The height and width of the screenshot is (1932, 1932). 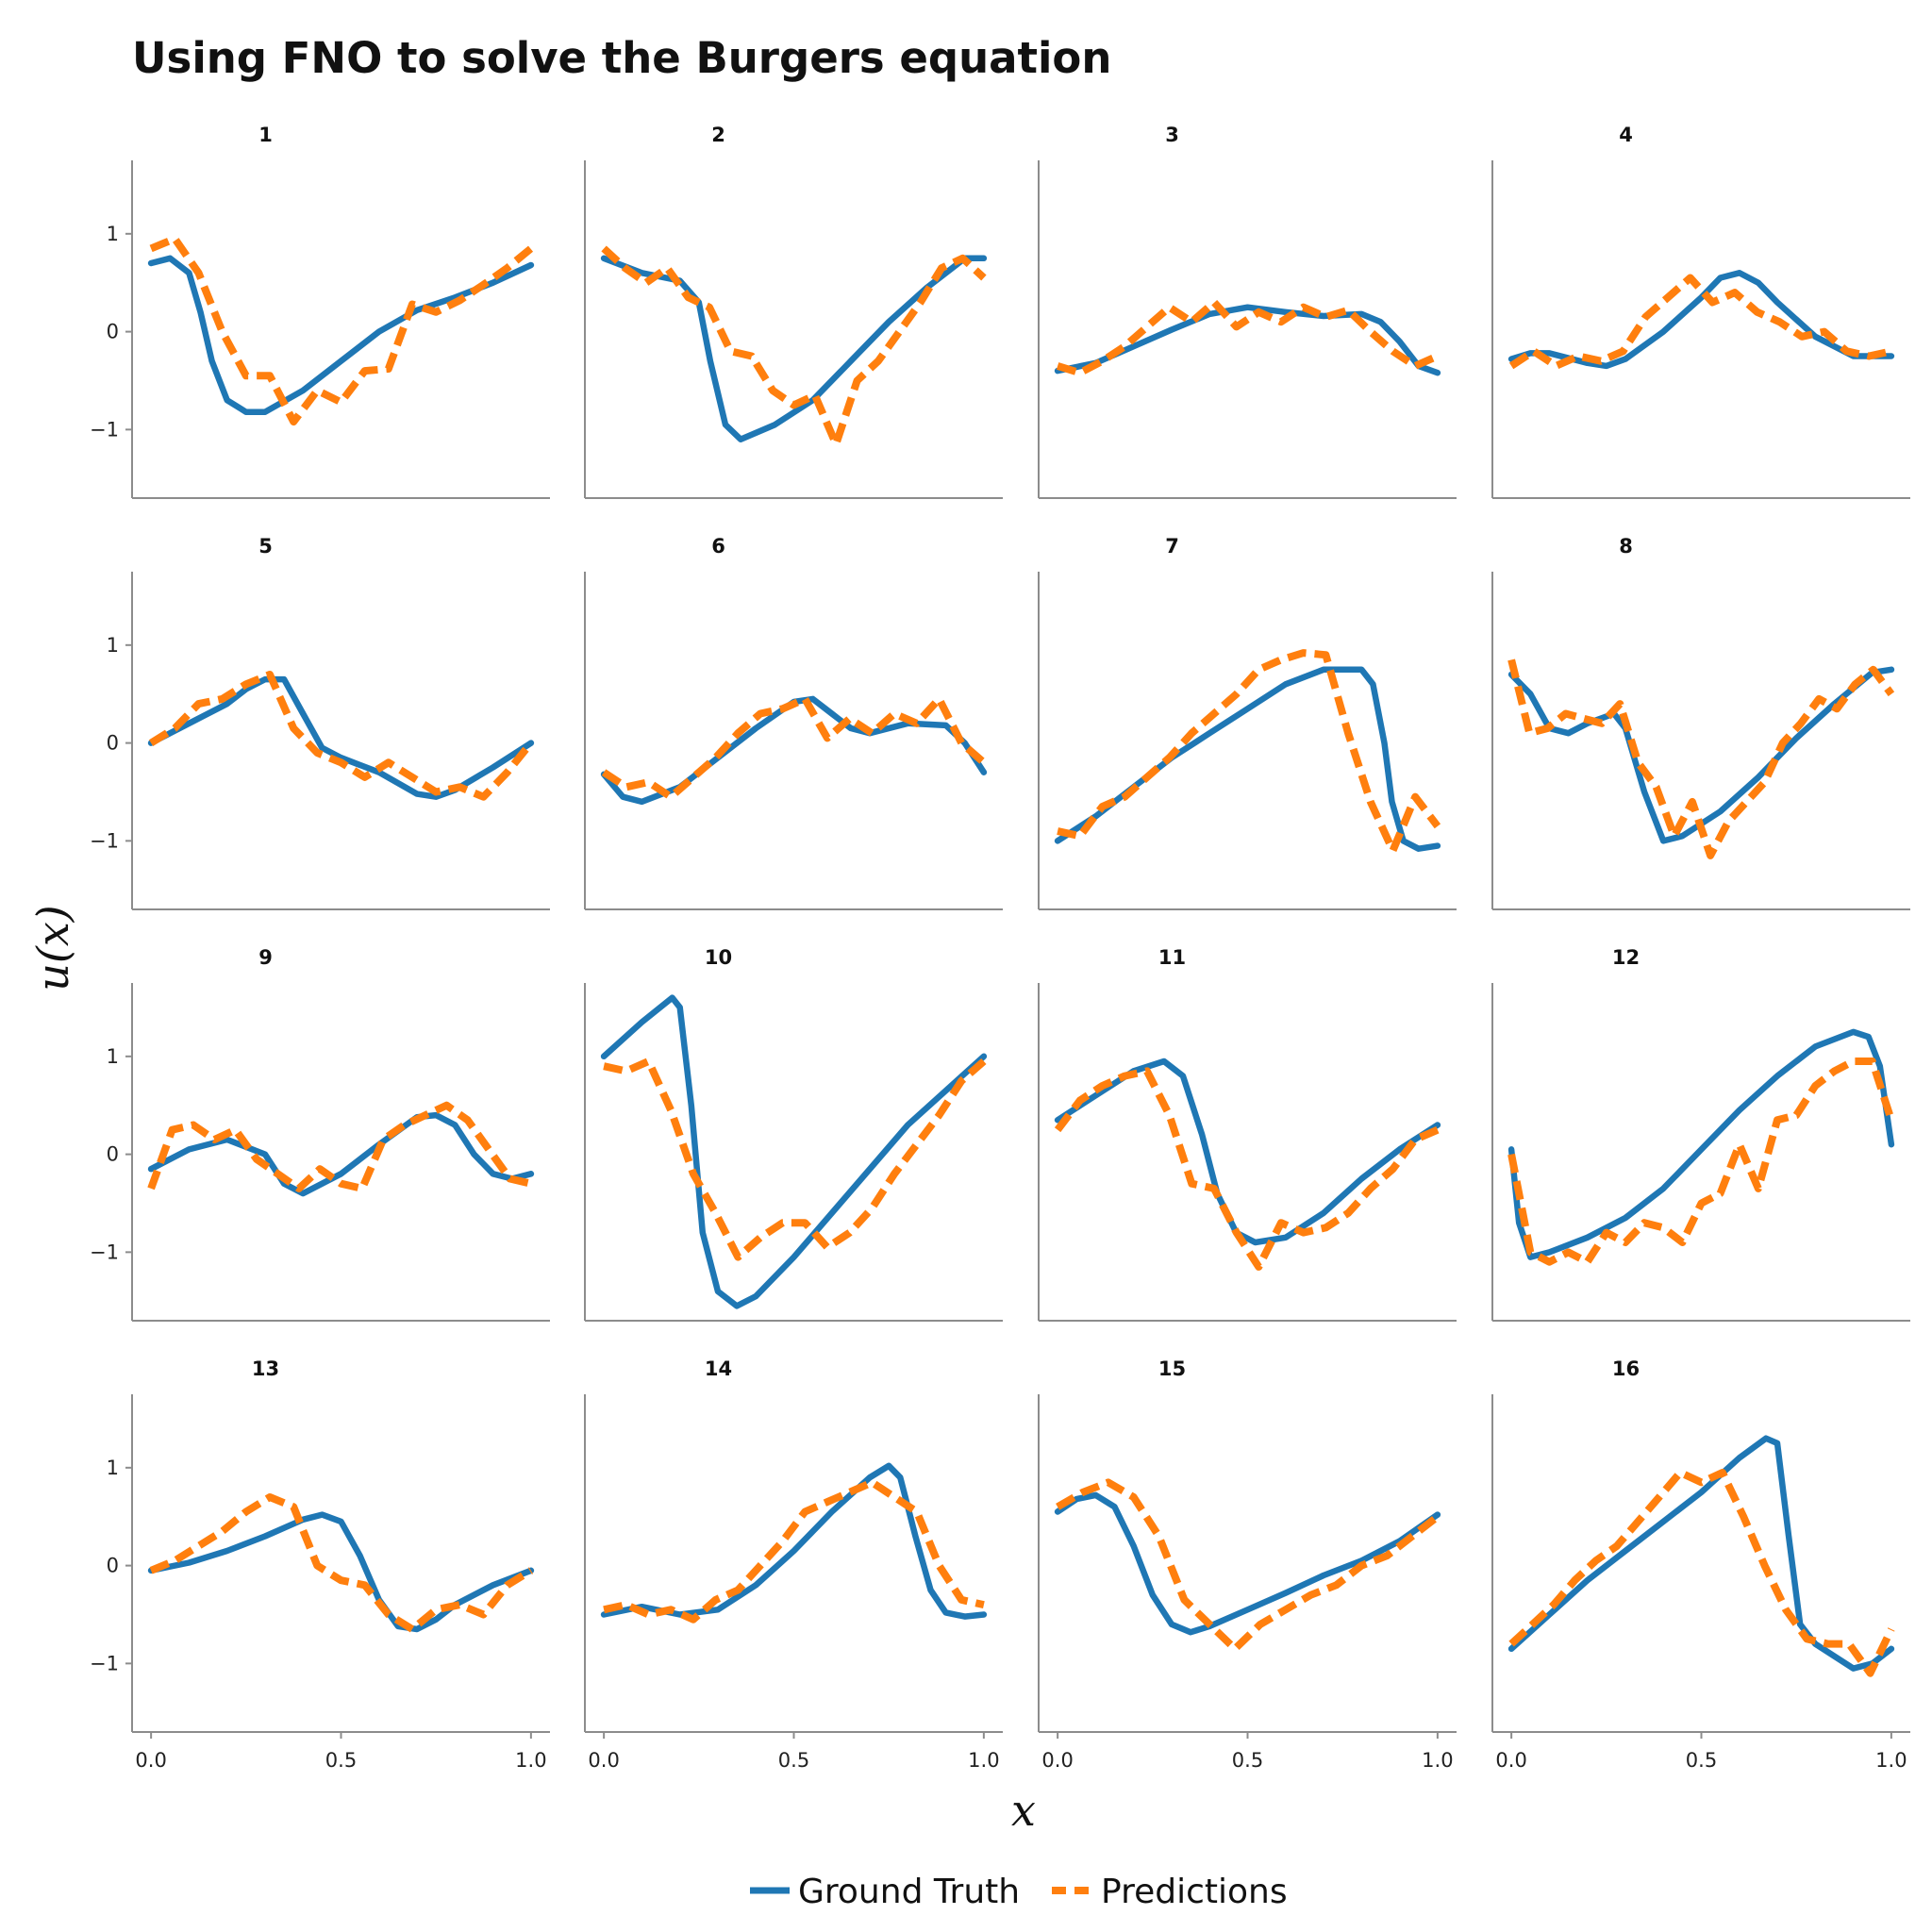 I want to click on panel-title: 6, so click(x=718, y=546).